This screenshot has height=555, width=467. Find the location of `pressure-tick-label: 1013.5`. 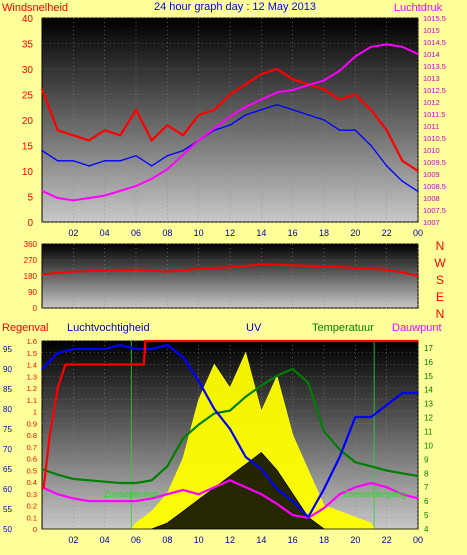

pressure-tick-label: 1013.5 is located at coordinates (434, 66).